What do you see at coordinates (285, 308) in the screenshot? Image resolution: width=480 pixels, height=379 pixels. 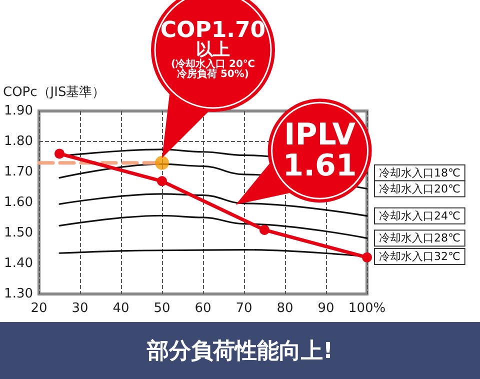 I see `x-tick-label: 80` at bounding box center [285, 308].